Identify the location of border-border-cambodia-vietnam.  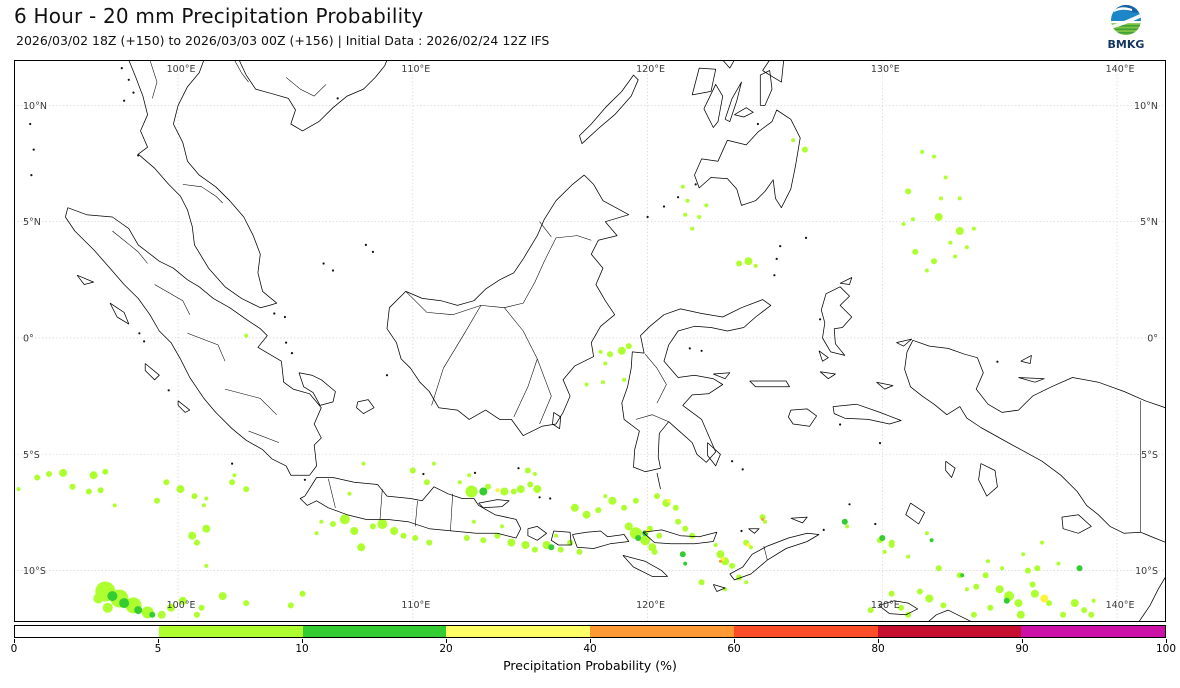
(306, 87).